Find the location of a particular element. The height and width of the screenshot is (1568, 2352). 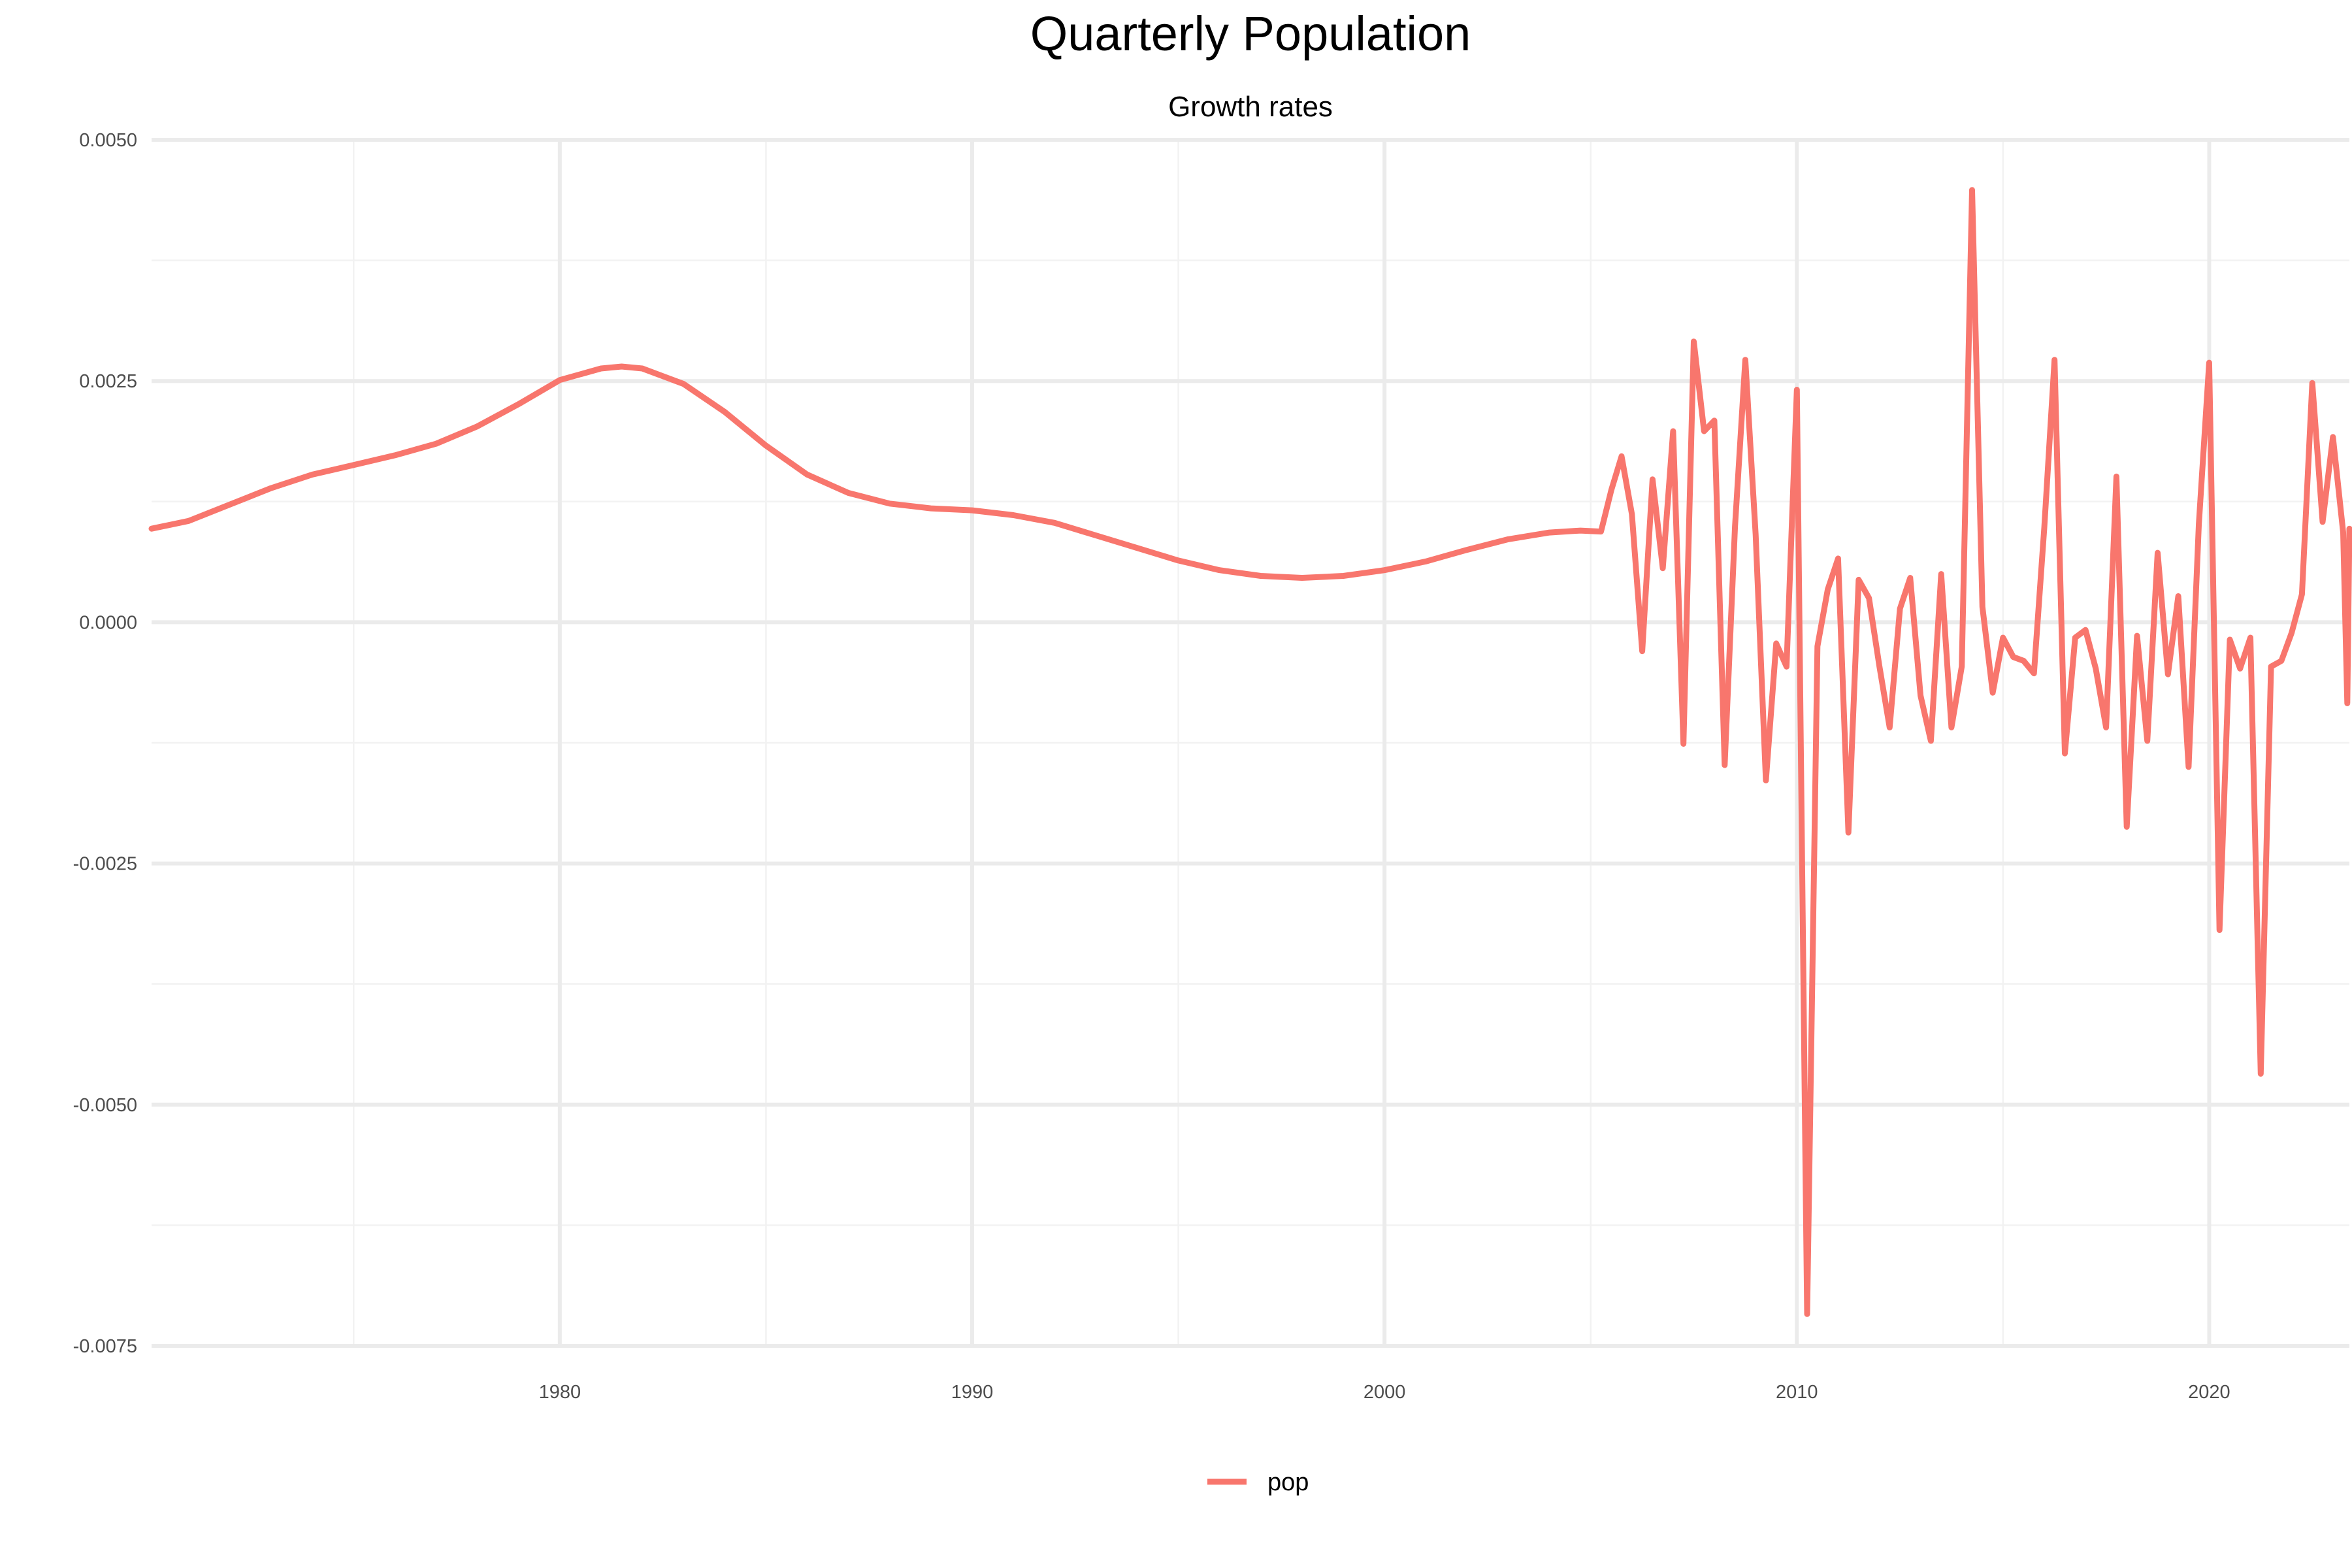

legend-label-pop: pop is located at coordinates (1288, 1482).